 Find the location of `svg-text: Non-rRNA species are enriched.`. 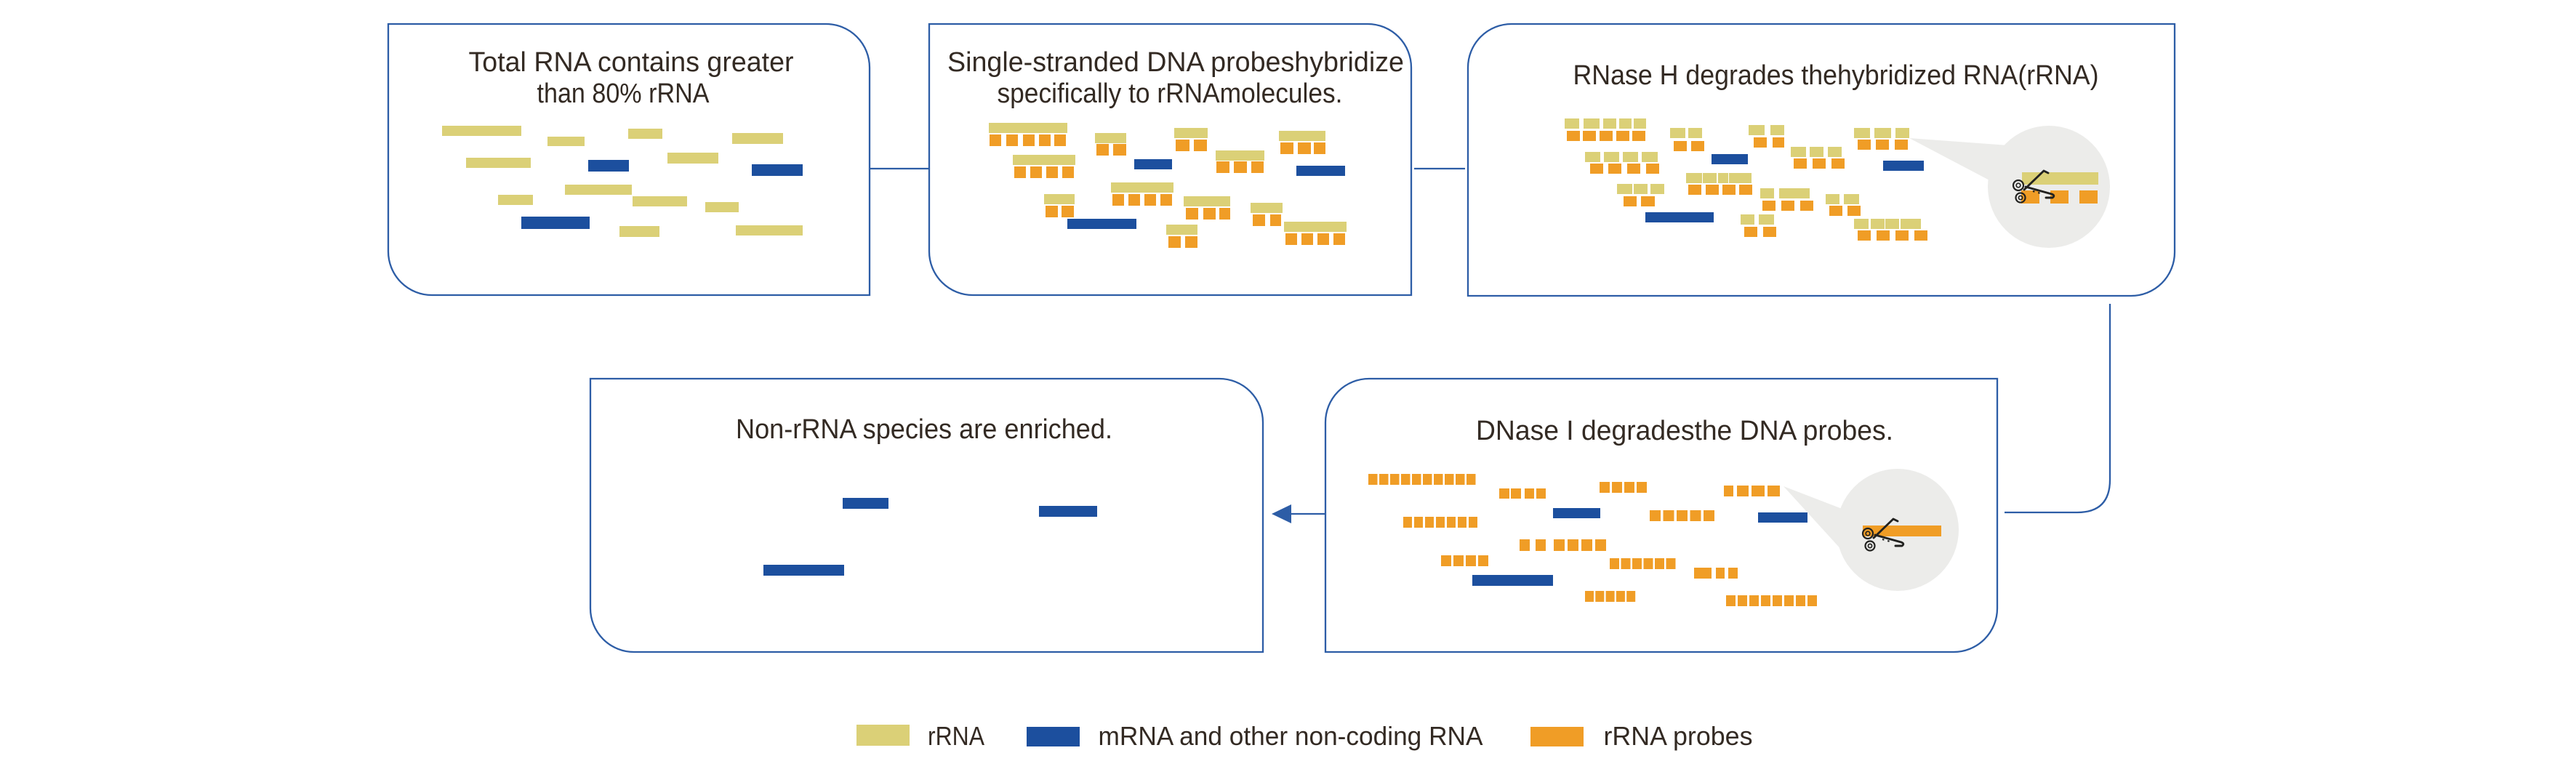

svg-text: Non-rRNA species are enriched. is located at coordinates (924, 429).